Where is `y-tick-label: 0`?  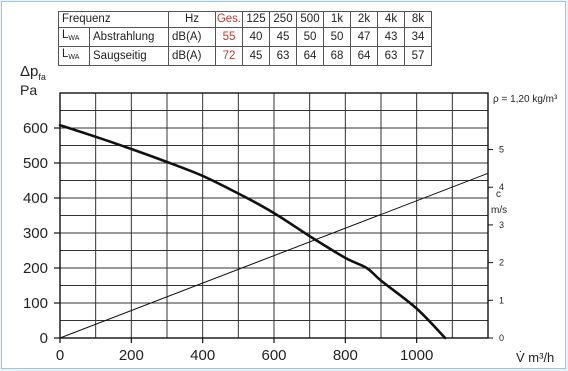
y-tick-label: 0 is located at coordinates (44, 338).